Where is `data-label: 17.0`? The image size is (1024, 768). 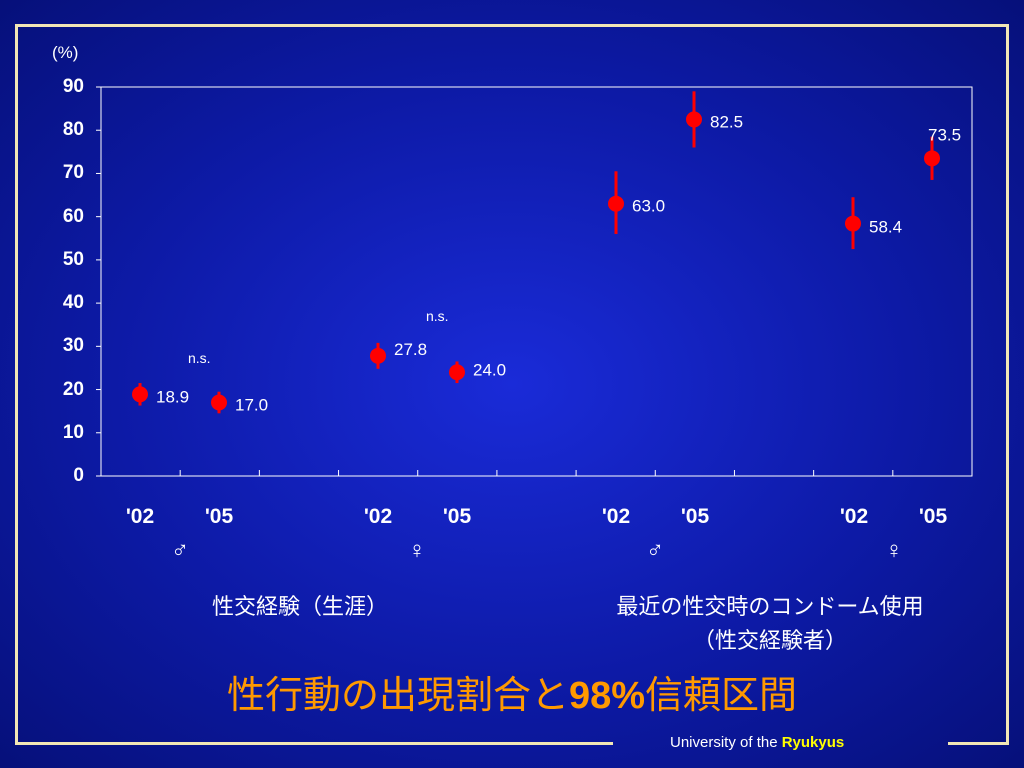
data-label: 17.0 is located at coordinates (251, 405).